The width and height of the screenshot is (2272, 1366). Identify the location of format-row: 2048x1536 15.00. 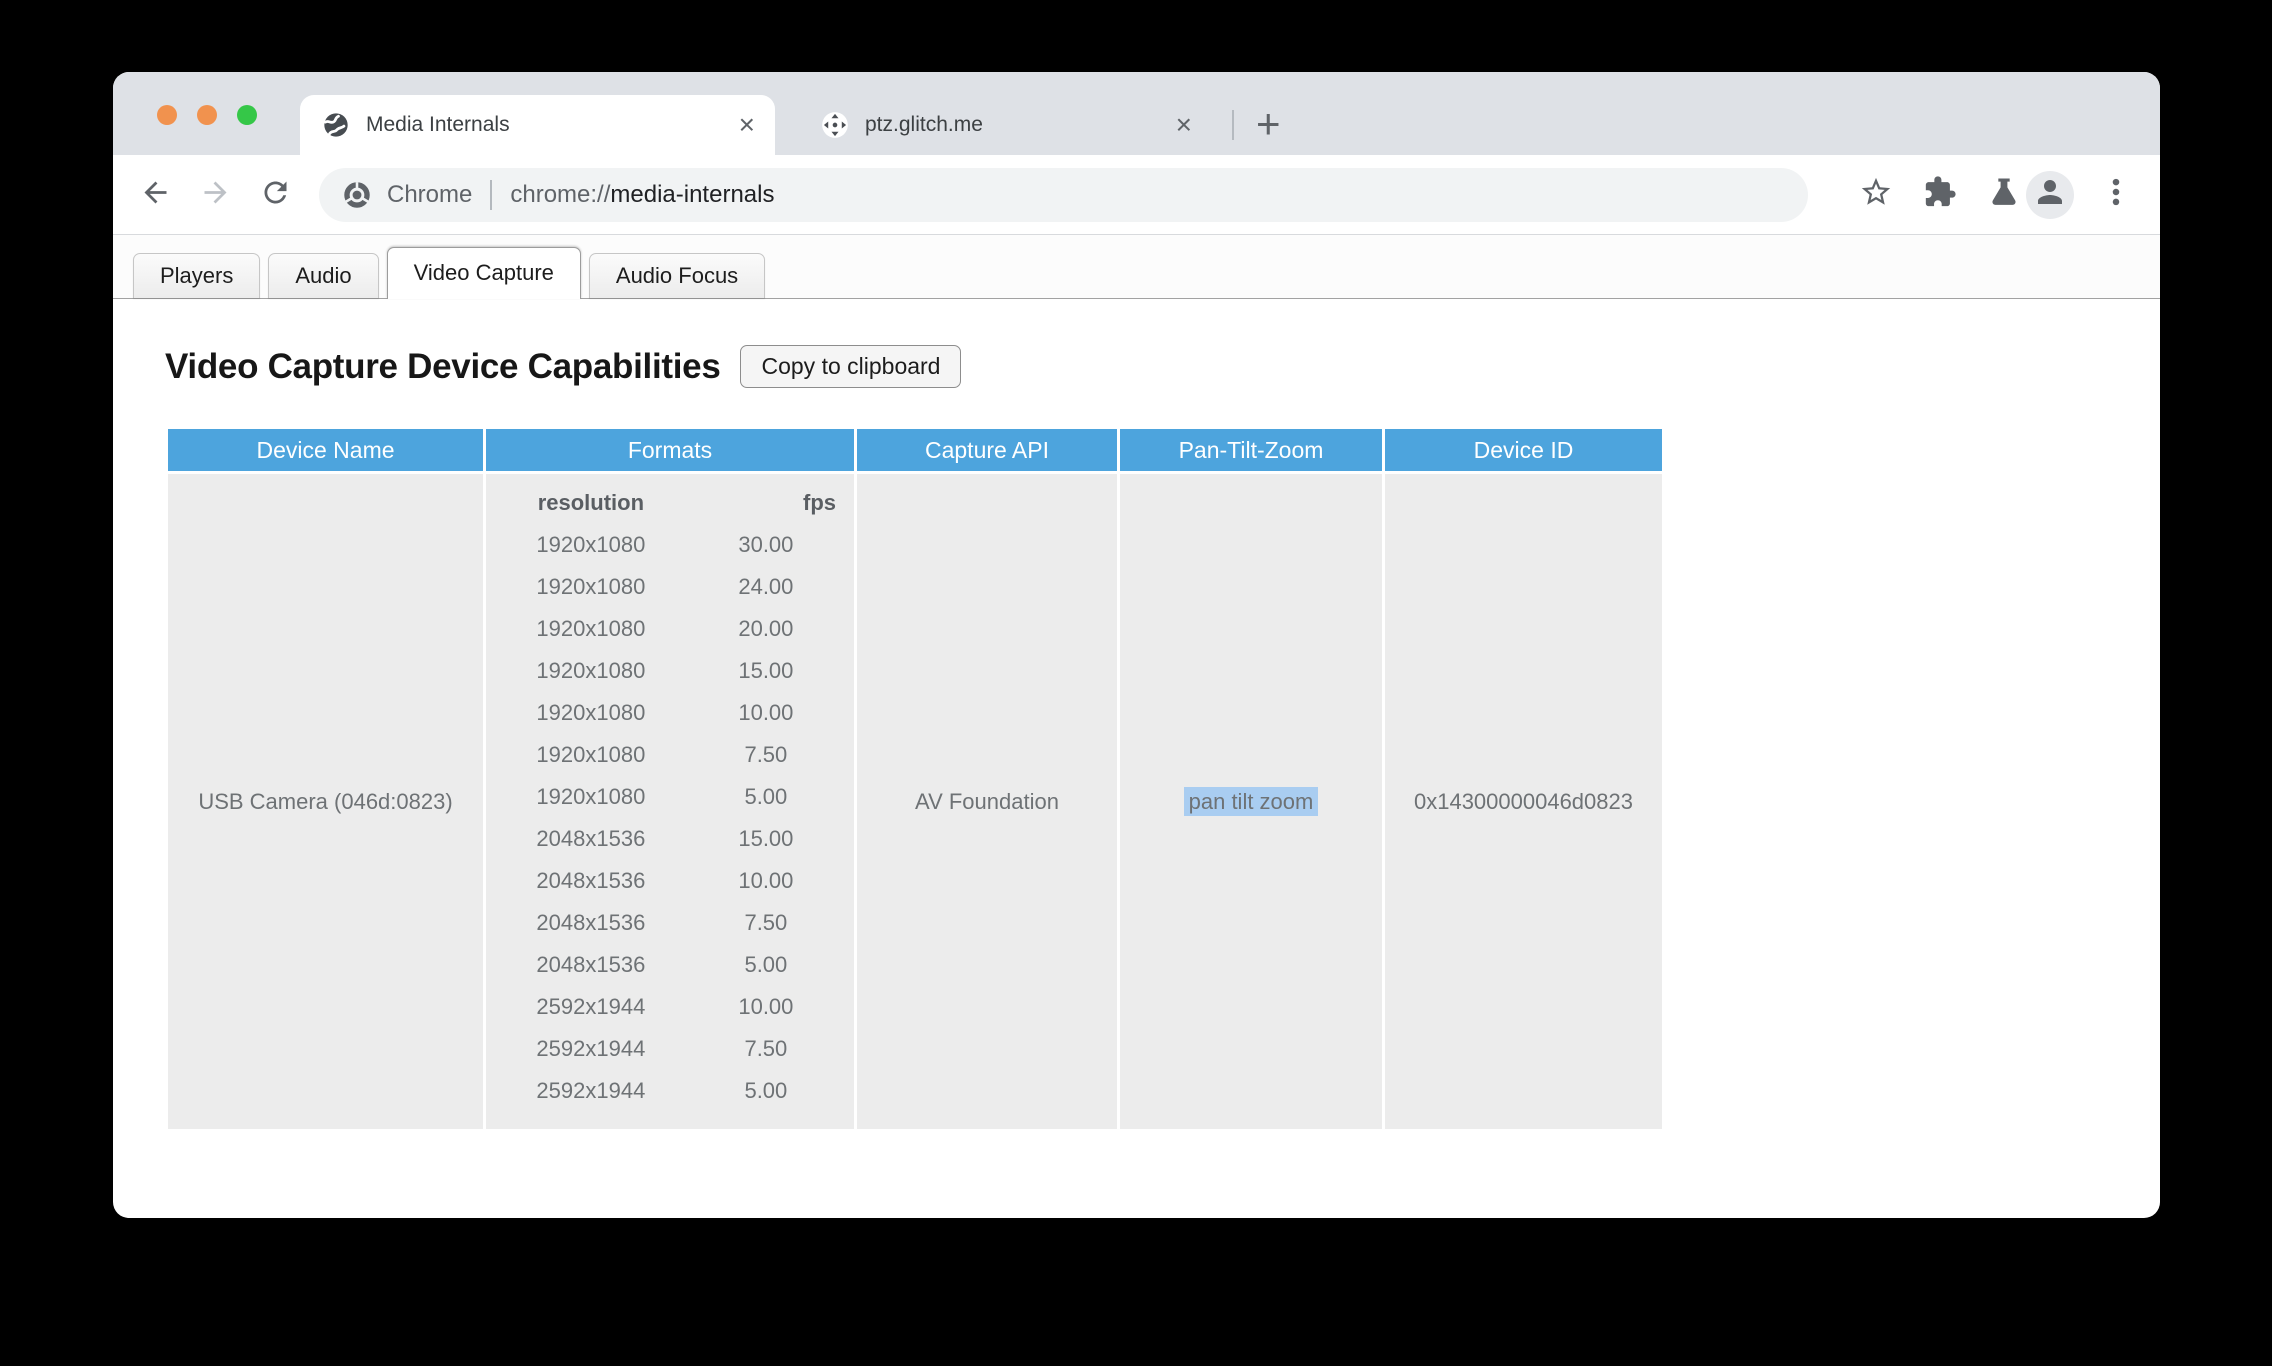
(670, 839).